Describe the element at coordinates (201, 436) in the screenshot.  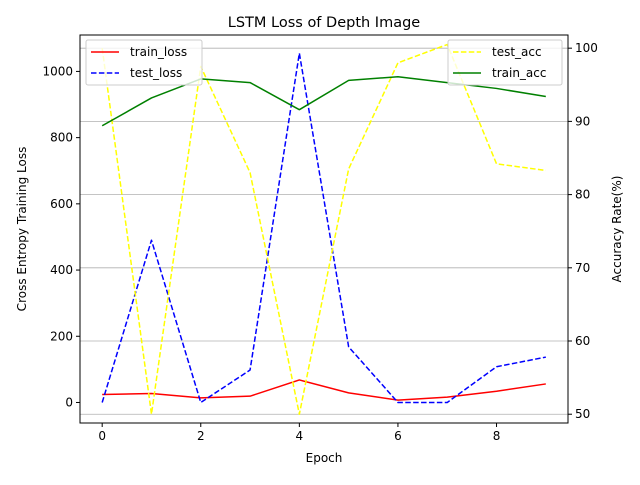
I see `x-tick-label: 2` at that location.